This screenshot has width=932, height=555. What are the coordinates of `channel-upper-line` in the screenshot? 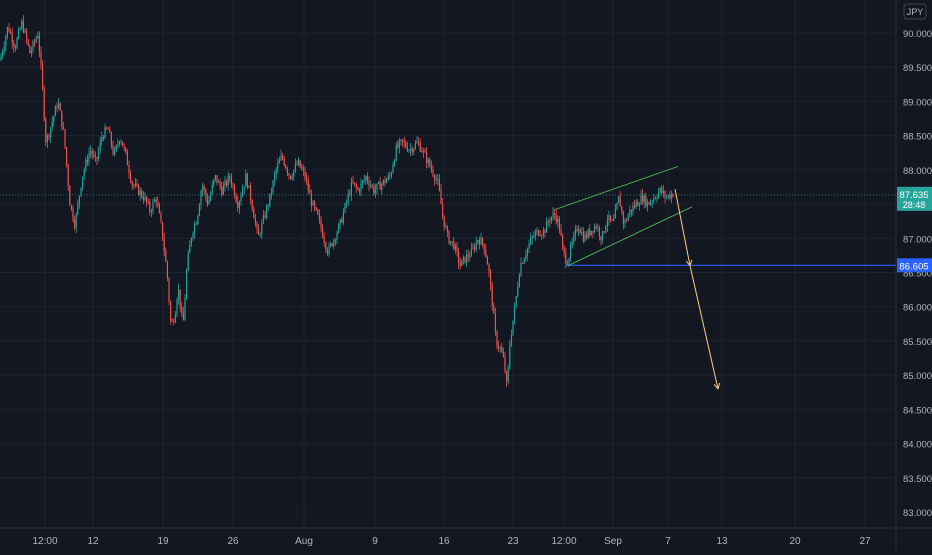 It's located at (616, 188).